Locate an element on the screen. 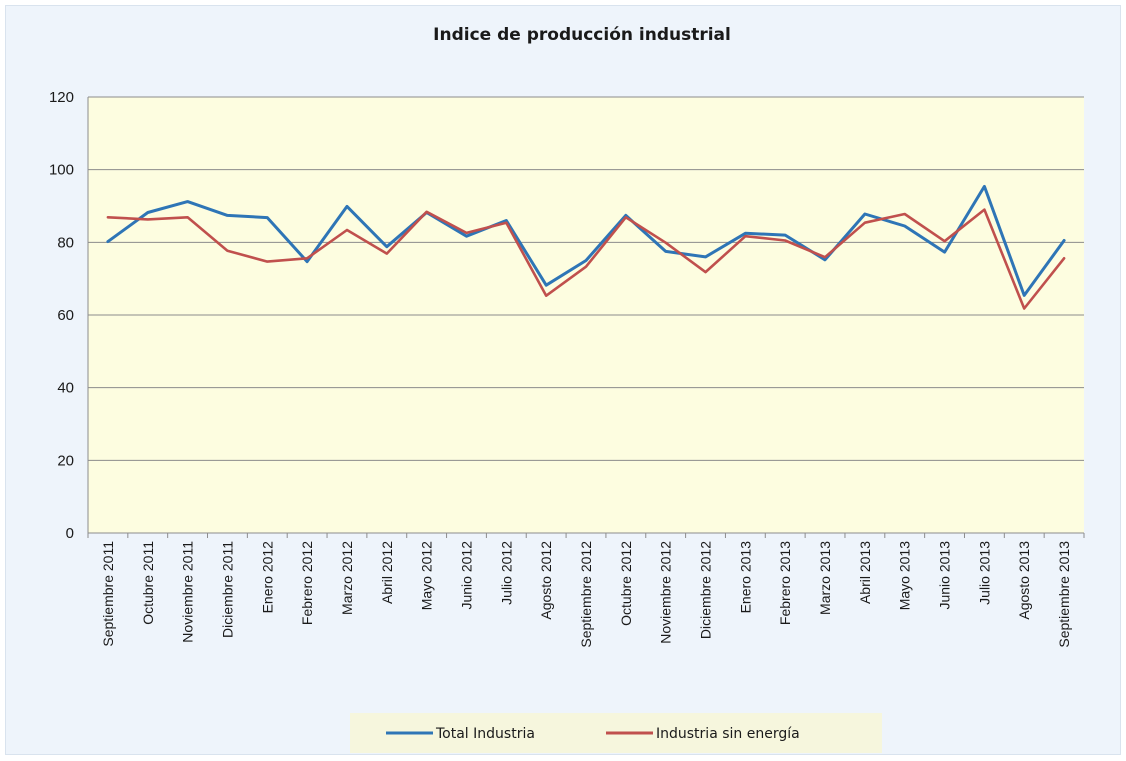  y-tick-label: 120 is located at coordinates (61, 97).